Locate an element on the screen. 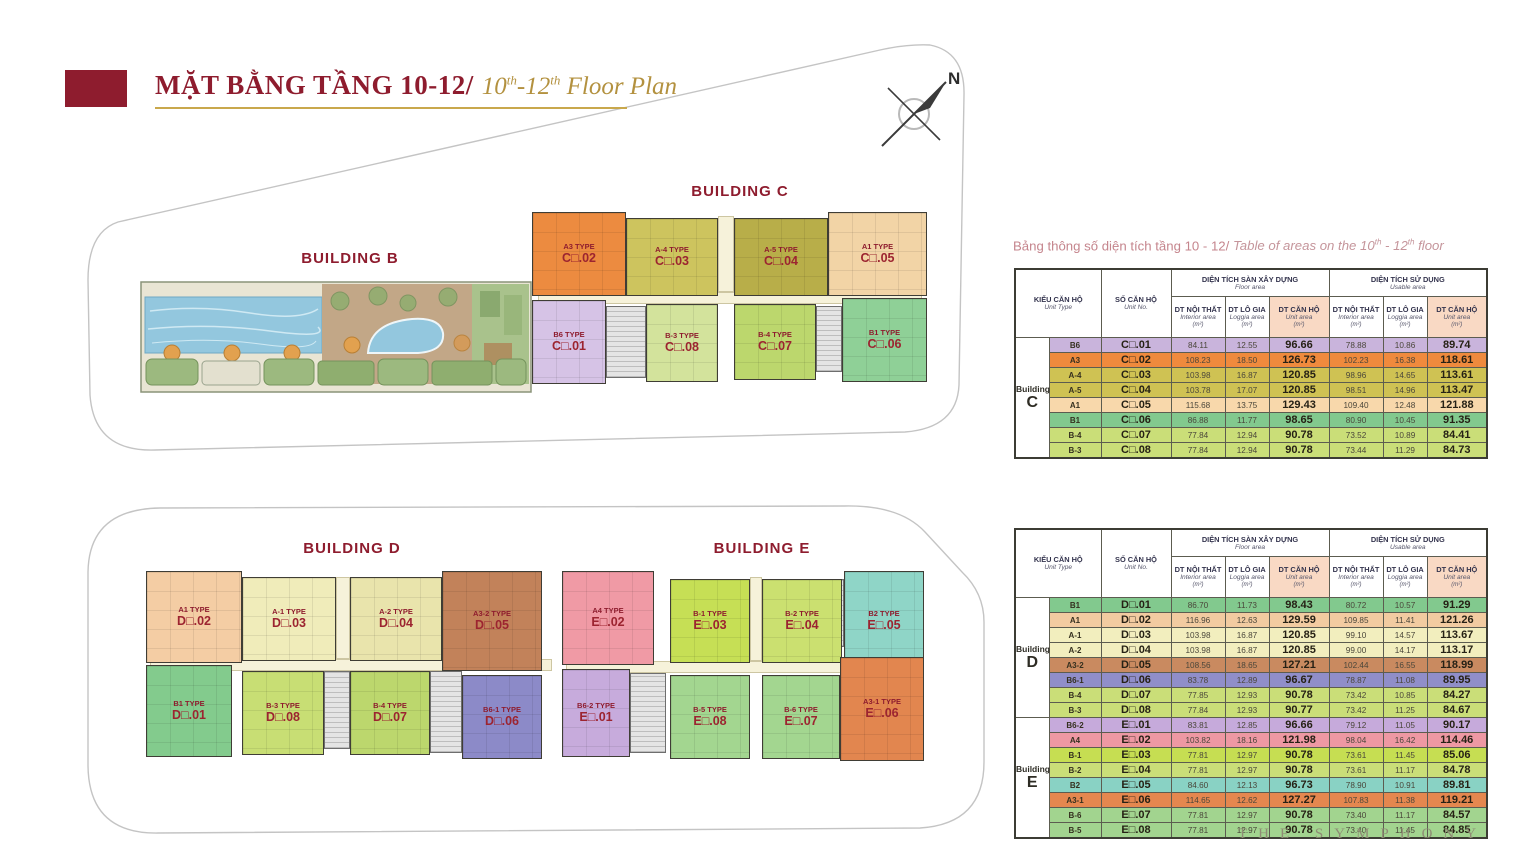 The height and width of the screenshot is (853, 1527). usable-loggia-cell: 11.38 is located at coordinates (1405, 800).